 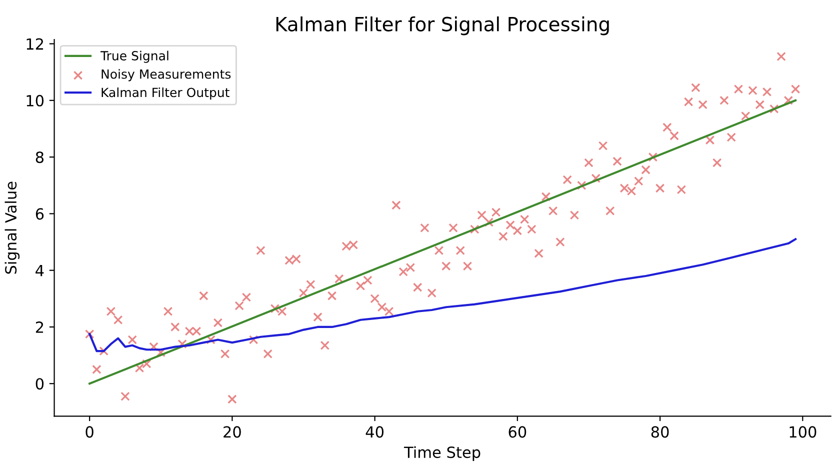 What do you see at coordinates (660, 432) in the screenshot?
I see `x-tick-label: 80` at bounding box center [660, 432].